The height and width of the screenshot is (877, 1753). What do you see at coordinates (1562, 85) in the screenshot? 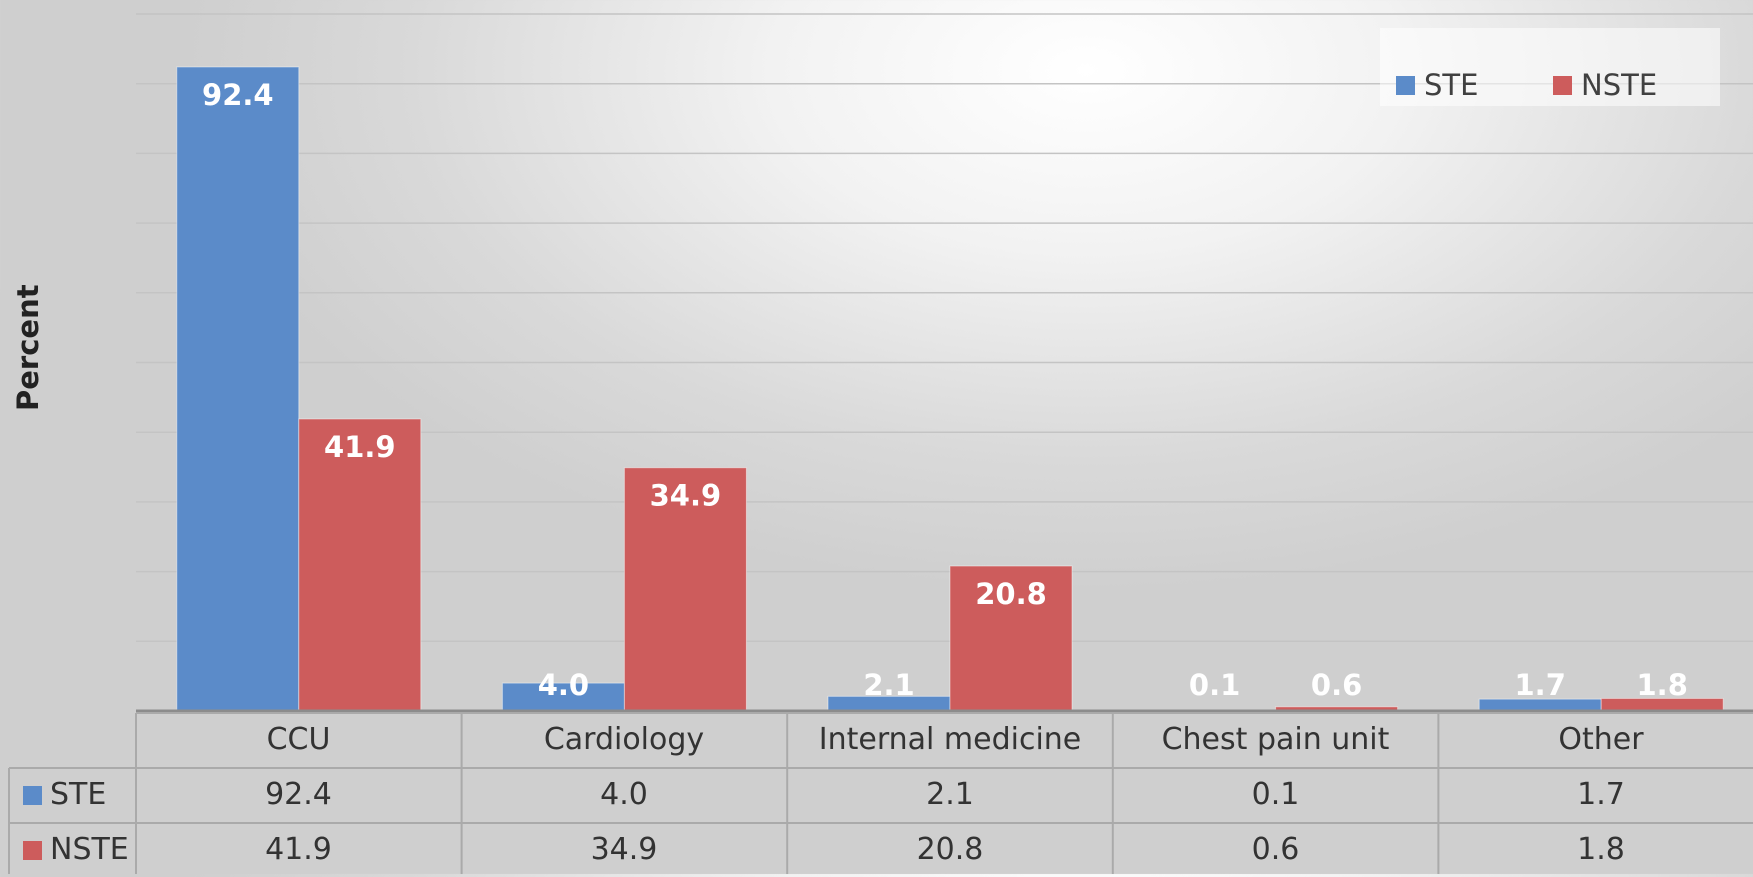
I see `legend-swatch-nste` at bounding box center [1562, 85].